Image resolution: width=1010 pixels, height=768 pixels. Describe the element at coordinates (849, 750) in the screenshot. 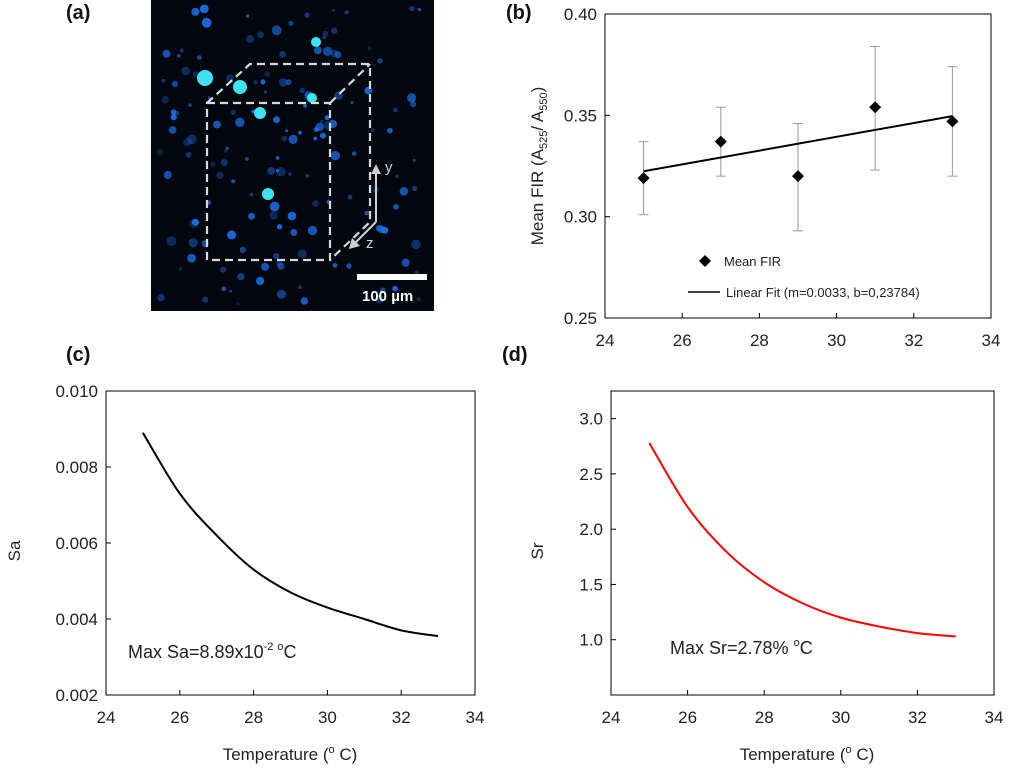

I see `chart-d-xlabel-sup: o` at that location.